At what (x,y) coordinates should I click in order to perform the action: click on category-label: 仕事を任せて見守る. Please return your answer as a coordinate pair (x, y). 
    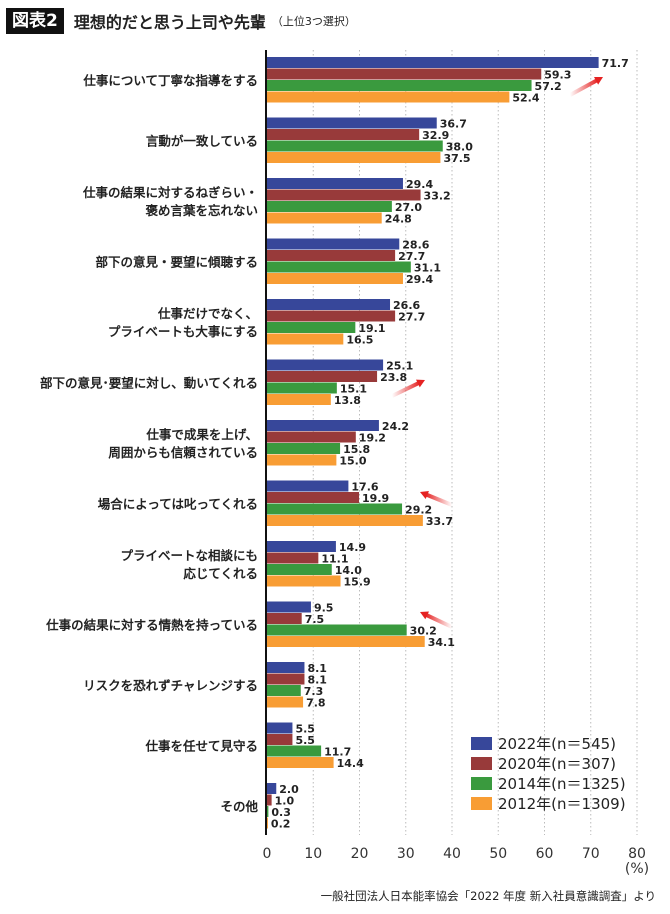
    Looking at the image, I should click on (201, 746).